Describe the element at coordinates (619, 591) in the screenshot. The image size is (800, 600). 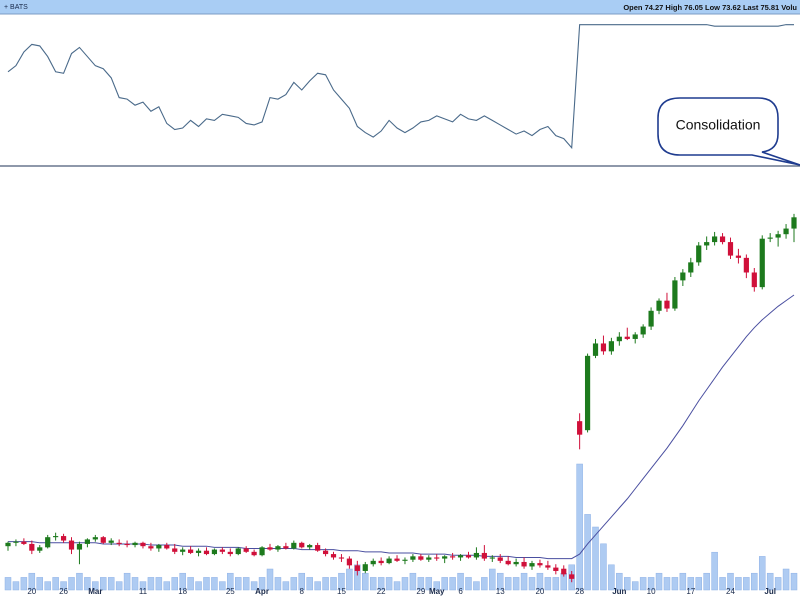
I see `x-tick-label: Jun` at that location.